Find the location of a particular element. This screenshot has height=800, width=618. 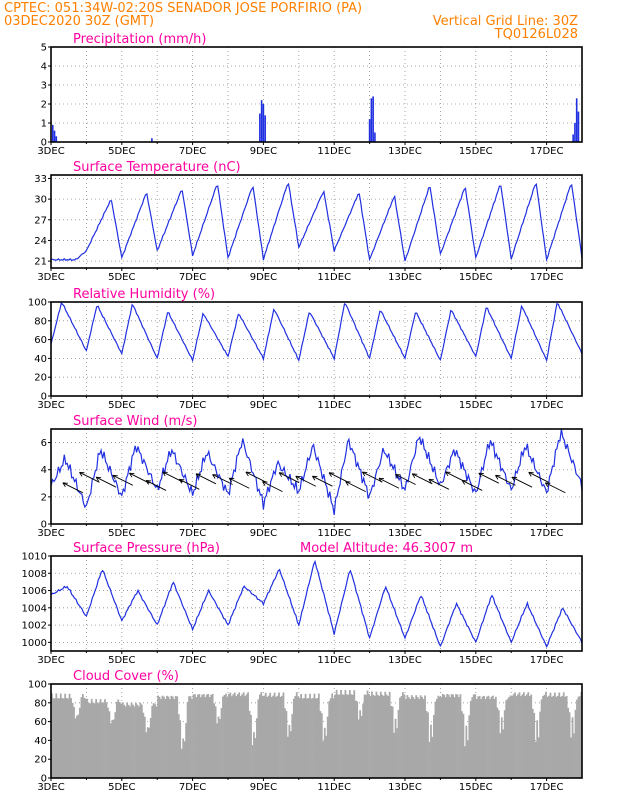

plot-frame is located at coordinates (316, 94).